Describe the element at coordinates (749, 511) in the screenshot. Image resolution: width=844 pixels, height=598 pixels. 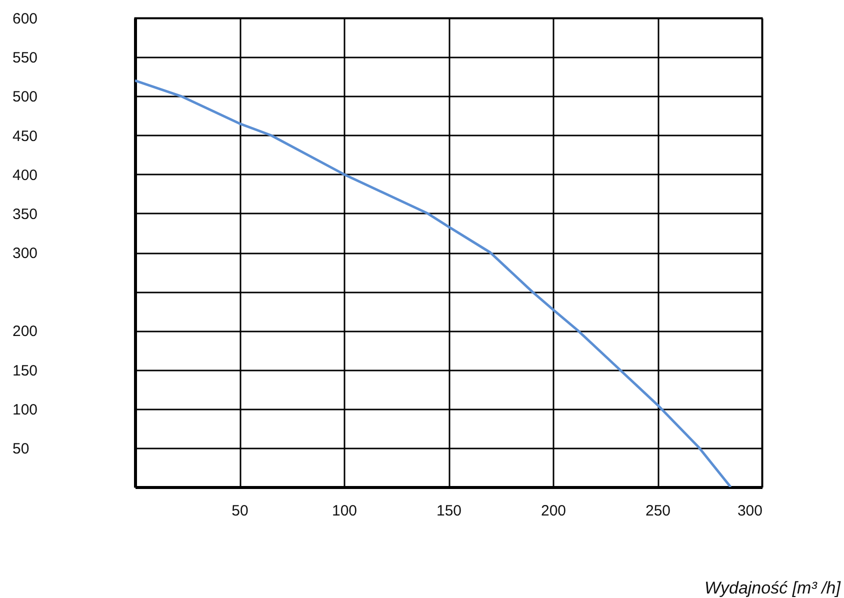
I see `x-tick-label: 300` at that location.